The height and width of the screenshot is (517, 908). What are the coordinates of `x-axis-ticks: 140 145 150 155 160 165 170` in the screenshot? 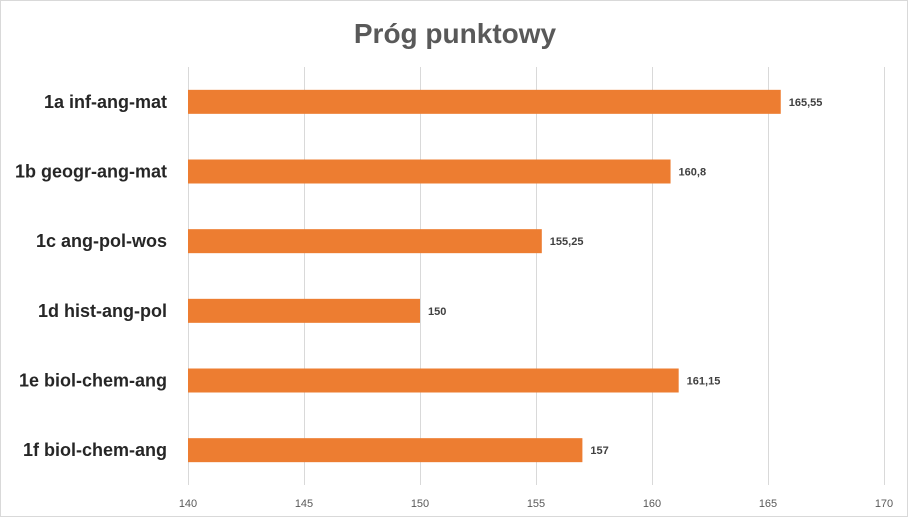 It's located at (536, 504).